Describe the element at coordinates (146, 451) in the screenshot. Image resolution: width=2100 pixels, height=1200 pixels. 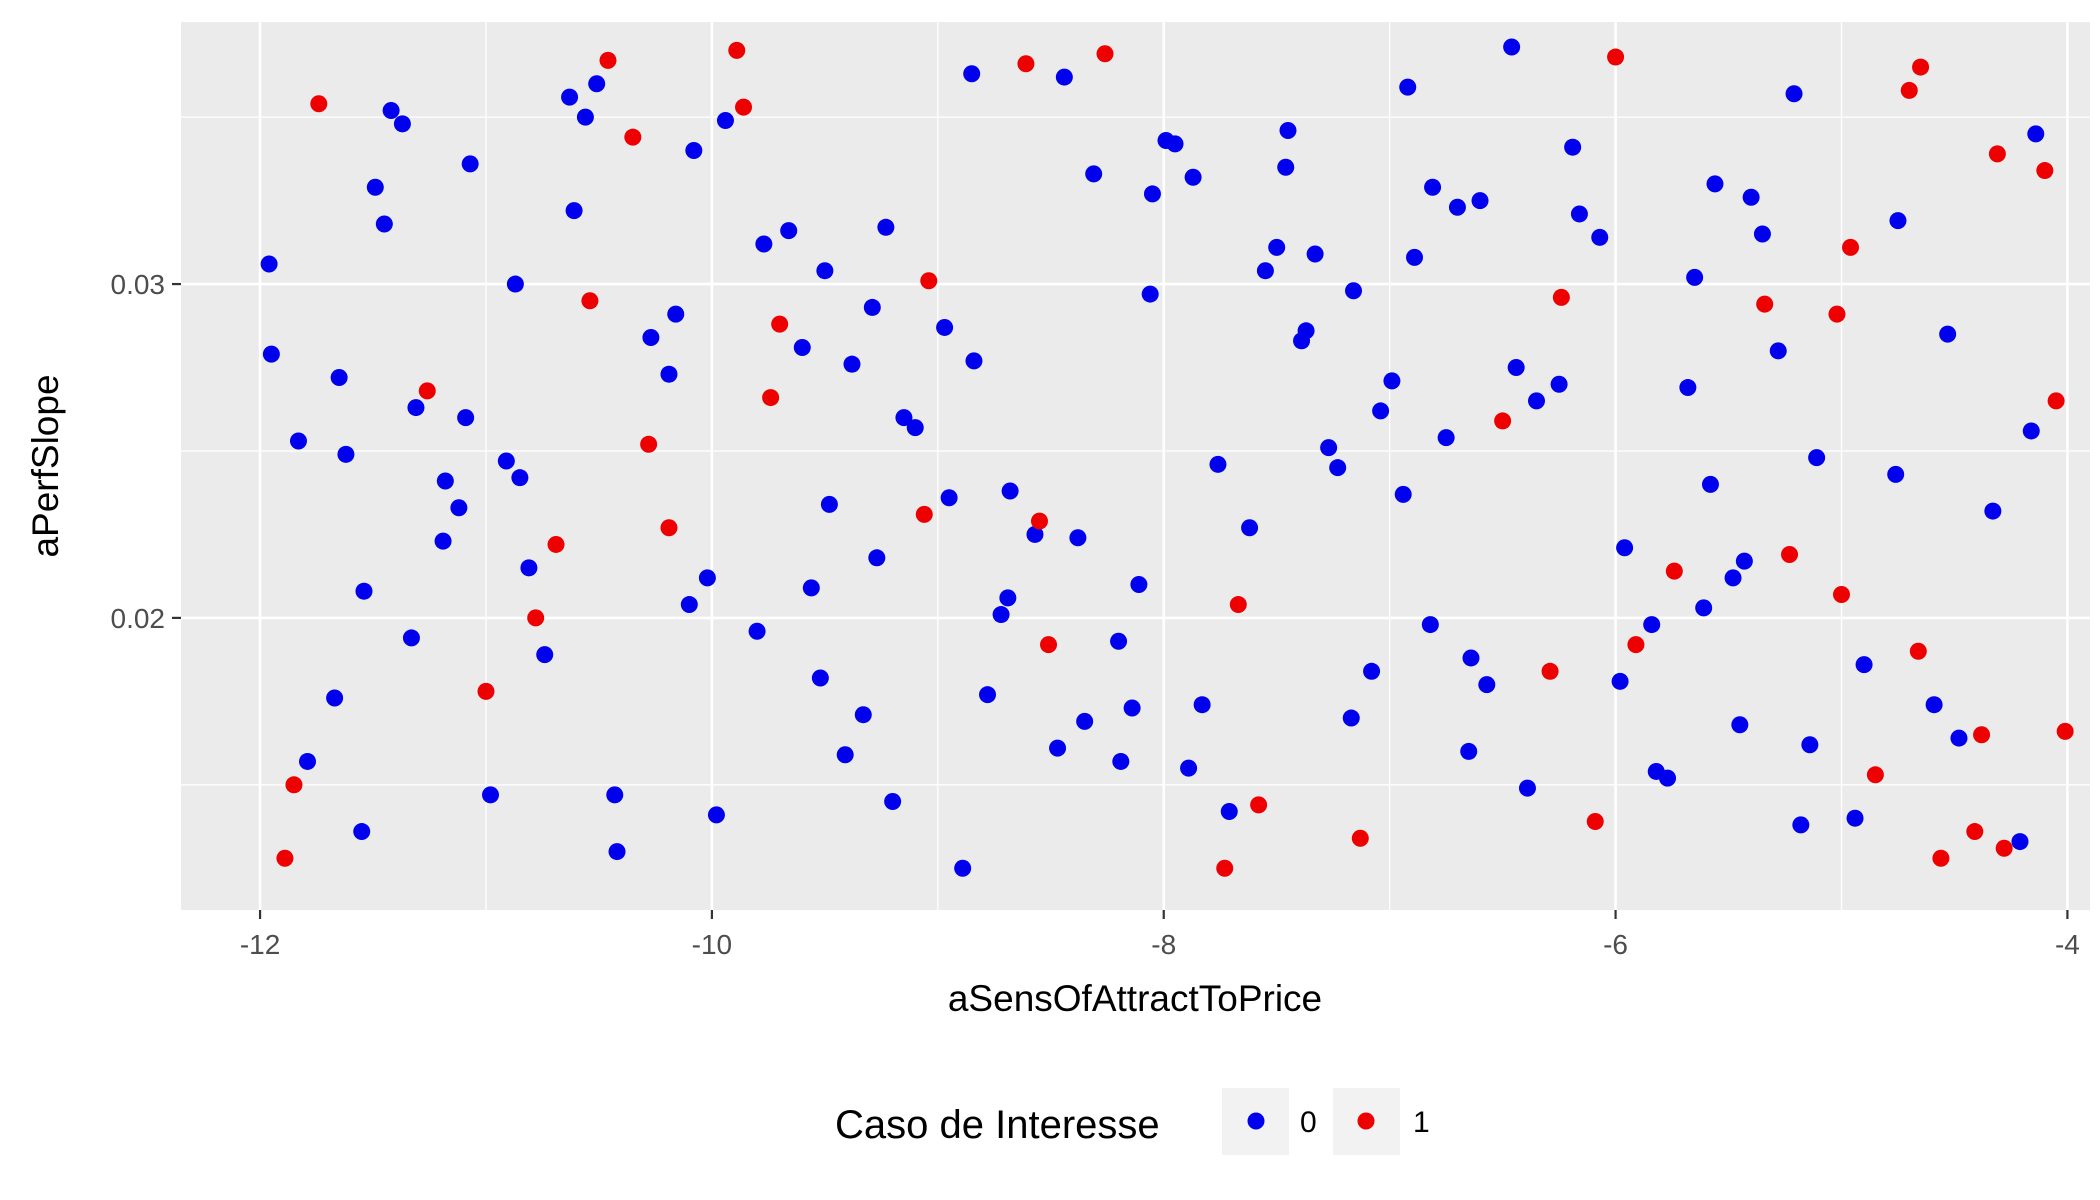
I see `y-axis: 0.02 0.03` at that location.